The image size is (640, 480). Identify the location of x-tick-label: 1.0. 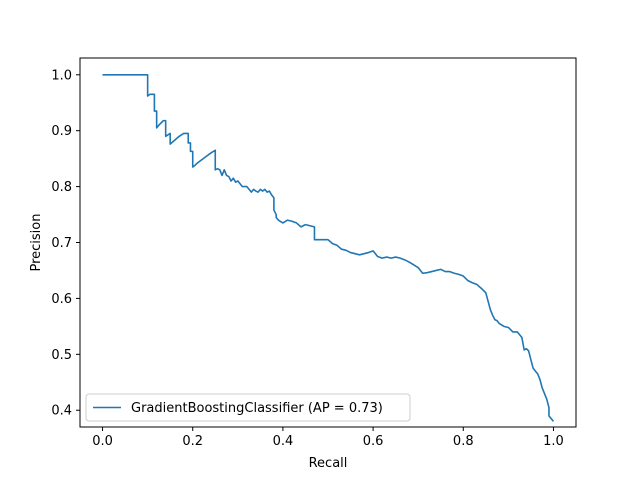
(553, 441).